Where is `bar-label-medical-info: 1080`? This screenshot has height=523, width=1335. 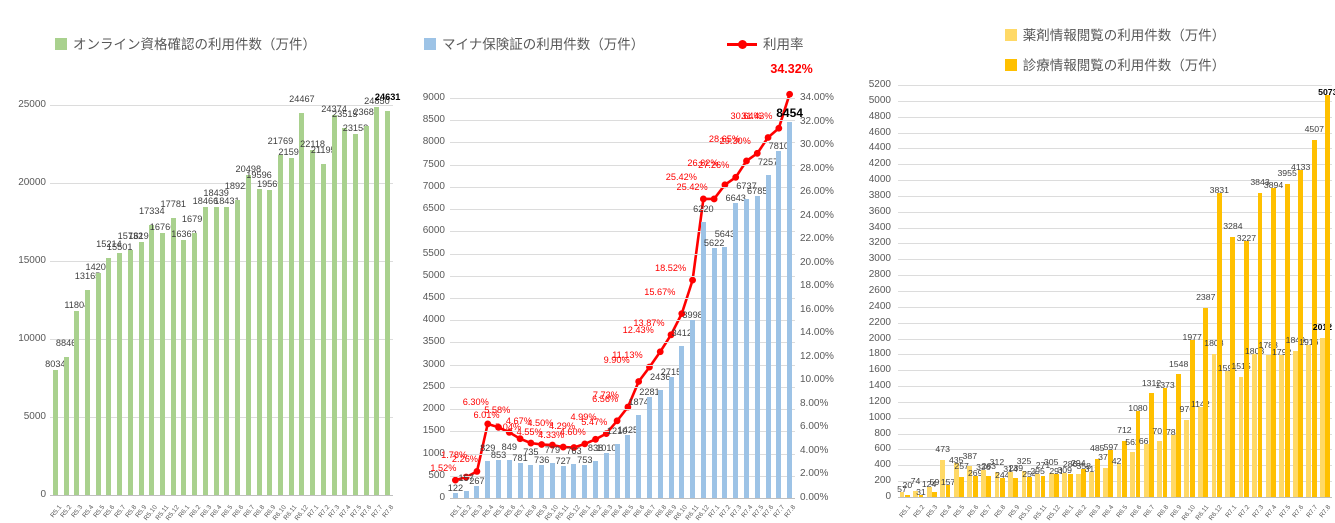
bar-label-medical-info: 1080 is located at coordinates (1138, 408).